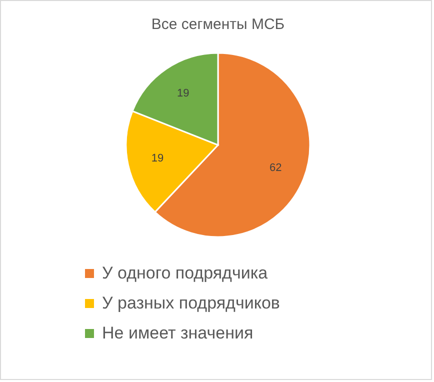 The image size is (434, 382). Describe the element at coordinates (185, 273) in the screenshot. I see `legend-label: У одного подрядчика` at that location.